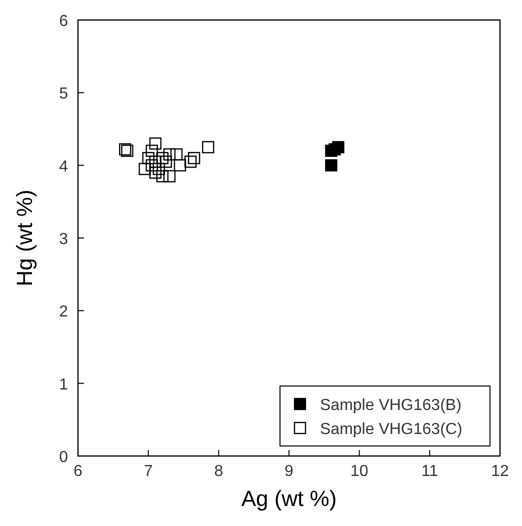  What do you see at coordinates (429, 471) in the screenshot?
I see `x-tick-label: 11` at bounding box center [429, 471].